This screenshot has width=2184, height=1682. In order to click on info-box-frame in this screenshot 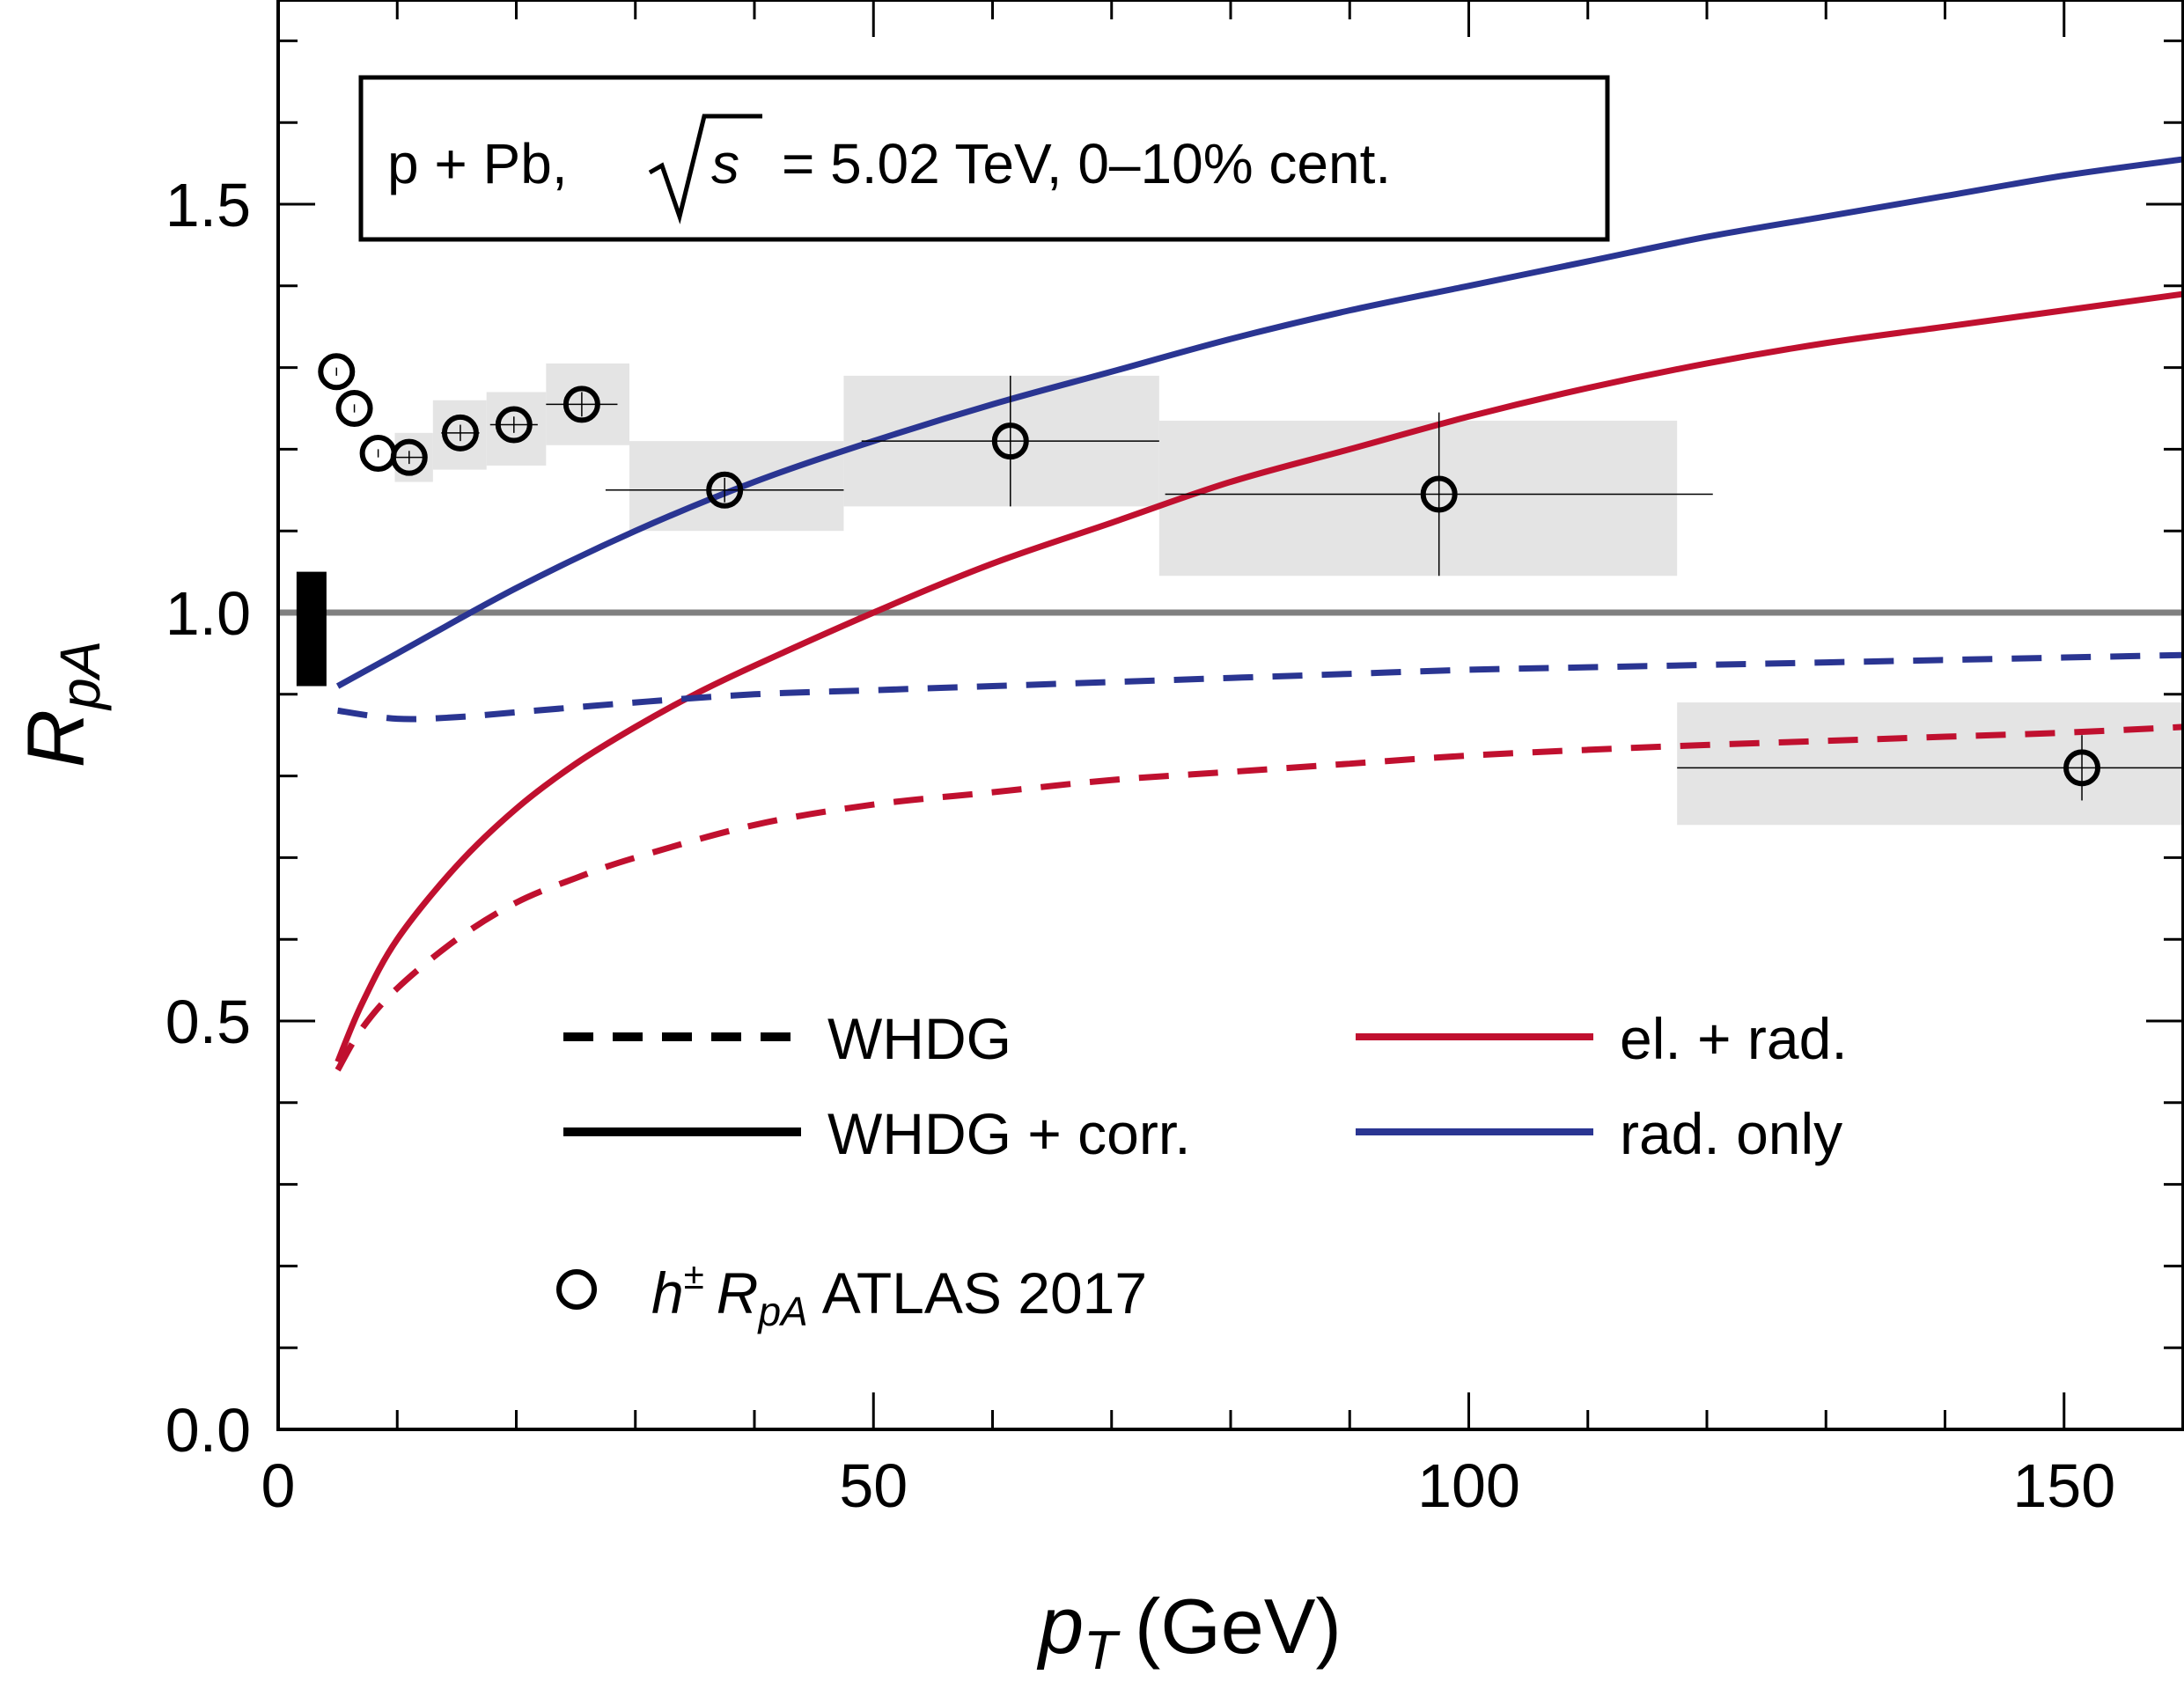, I will do `click(984, 158)`.